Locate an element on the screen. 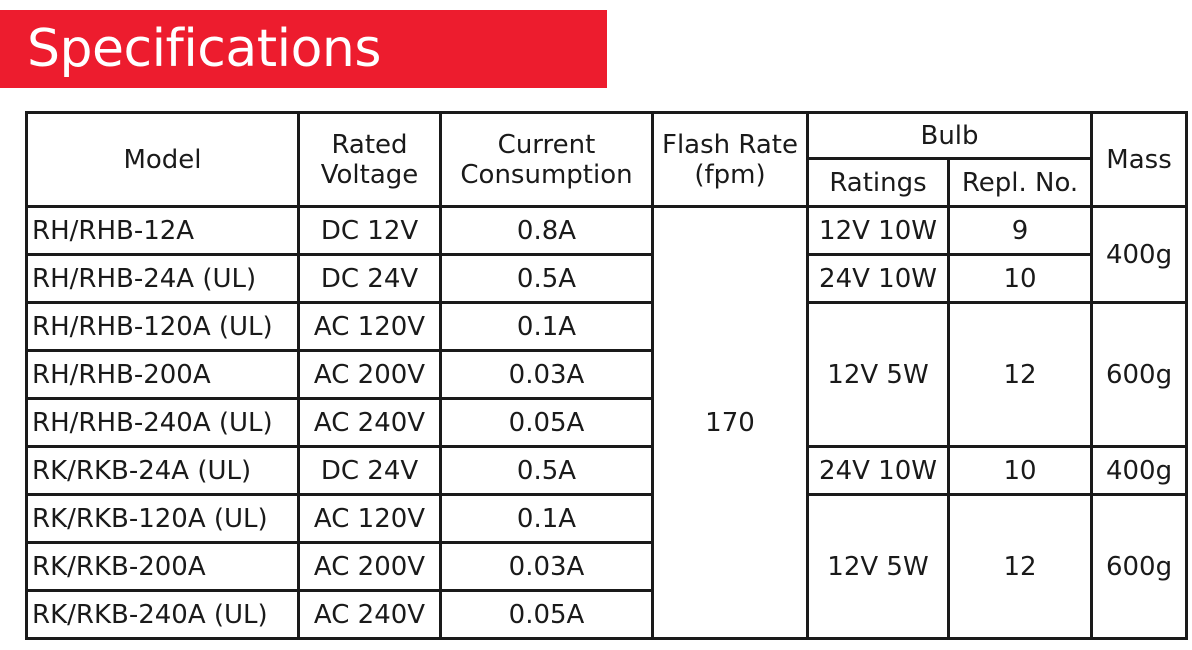 The image size is (1192, 650). cell-model: RH/RHB-240A (UL) is located at coordinates (162, 422).